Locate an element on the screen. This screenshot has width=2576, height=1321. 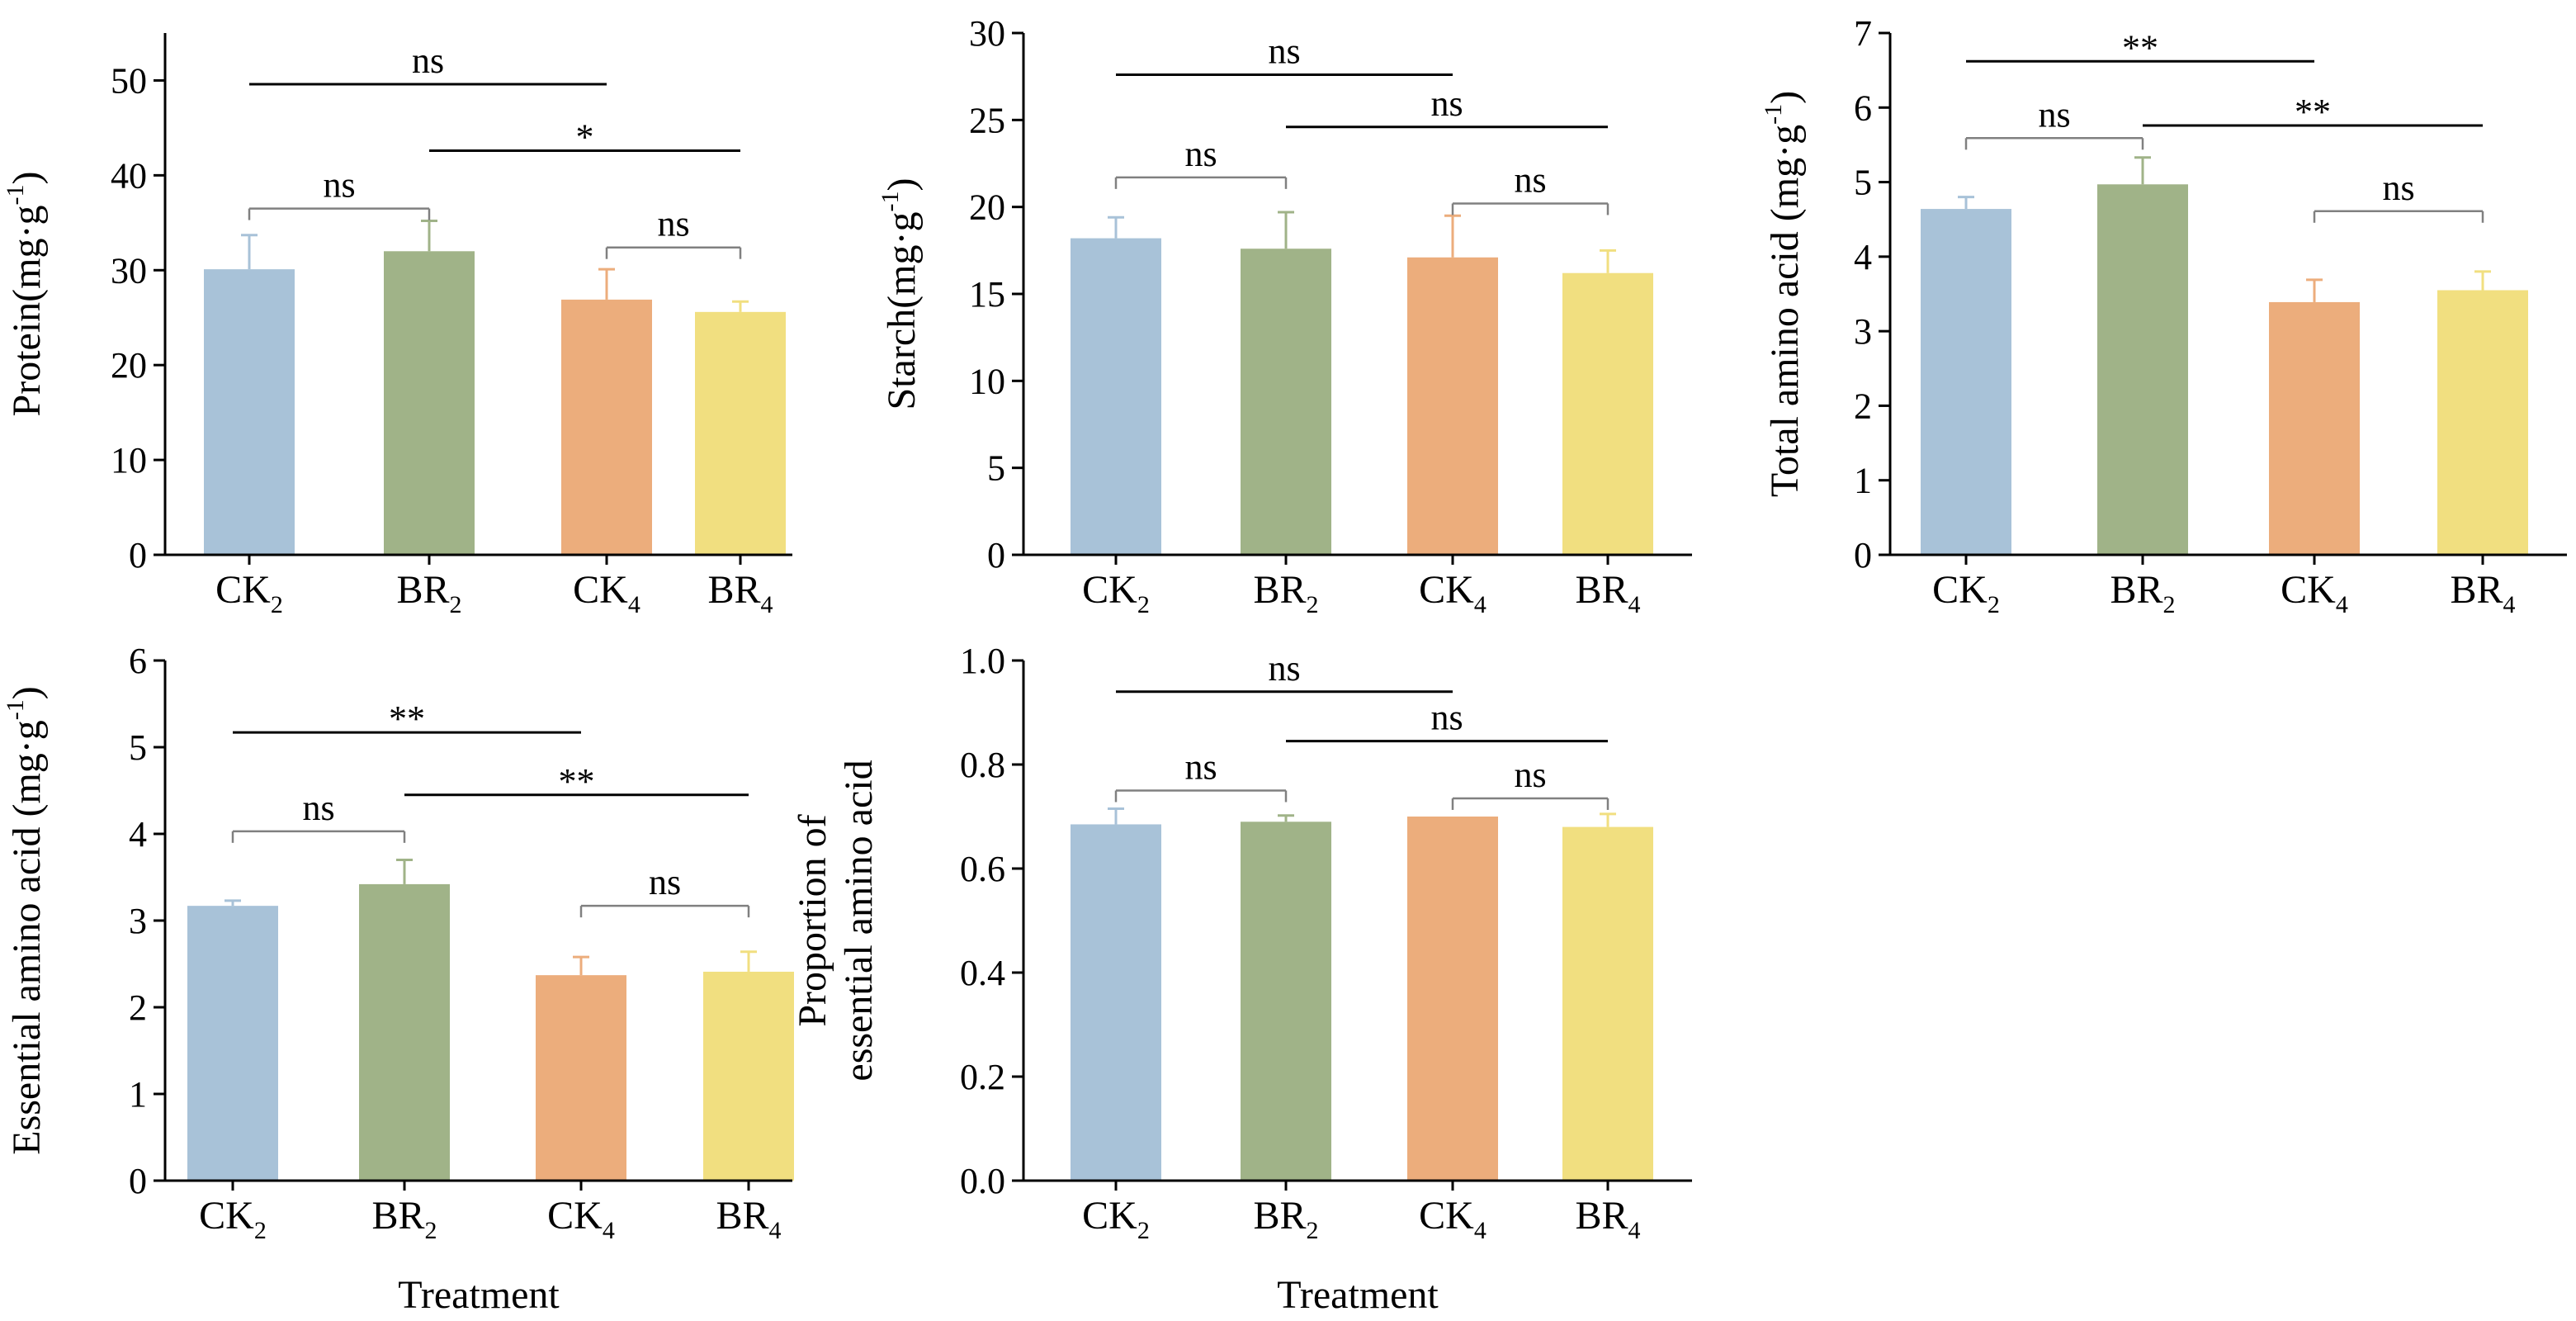
y-axis-label: Total amino acid (mg·g-1) is located at coordinates (1783, 294).